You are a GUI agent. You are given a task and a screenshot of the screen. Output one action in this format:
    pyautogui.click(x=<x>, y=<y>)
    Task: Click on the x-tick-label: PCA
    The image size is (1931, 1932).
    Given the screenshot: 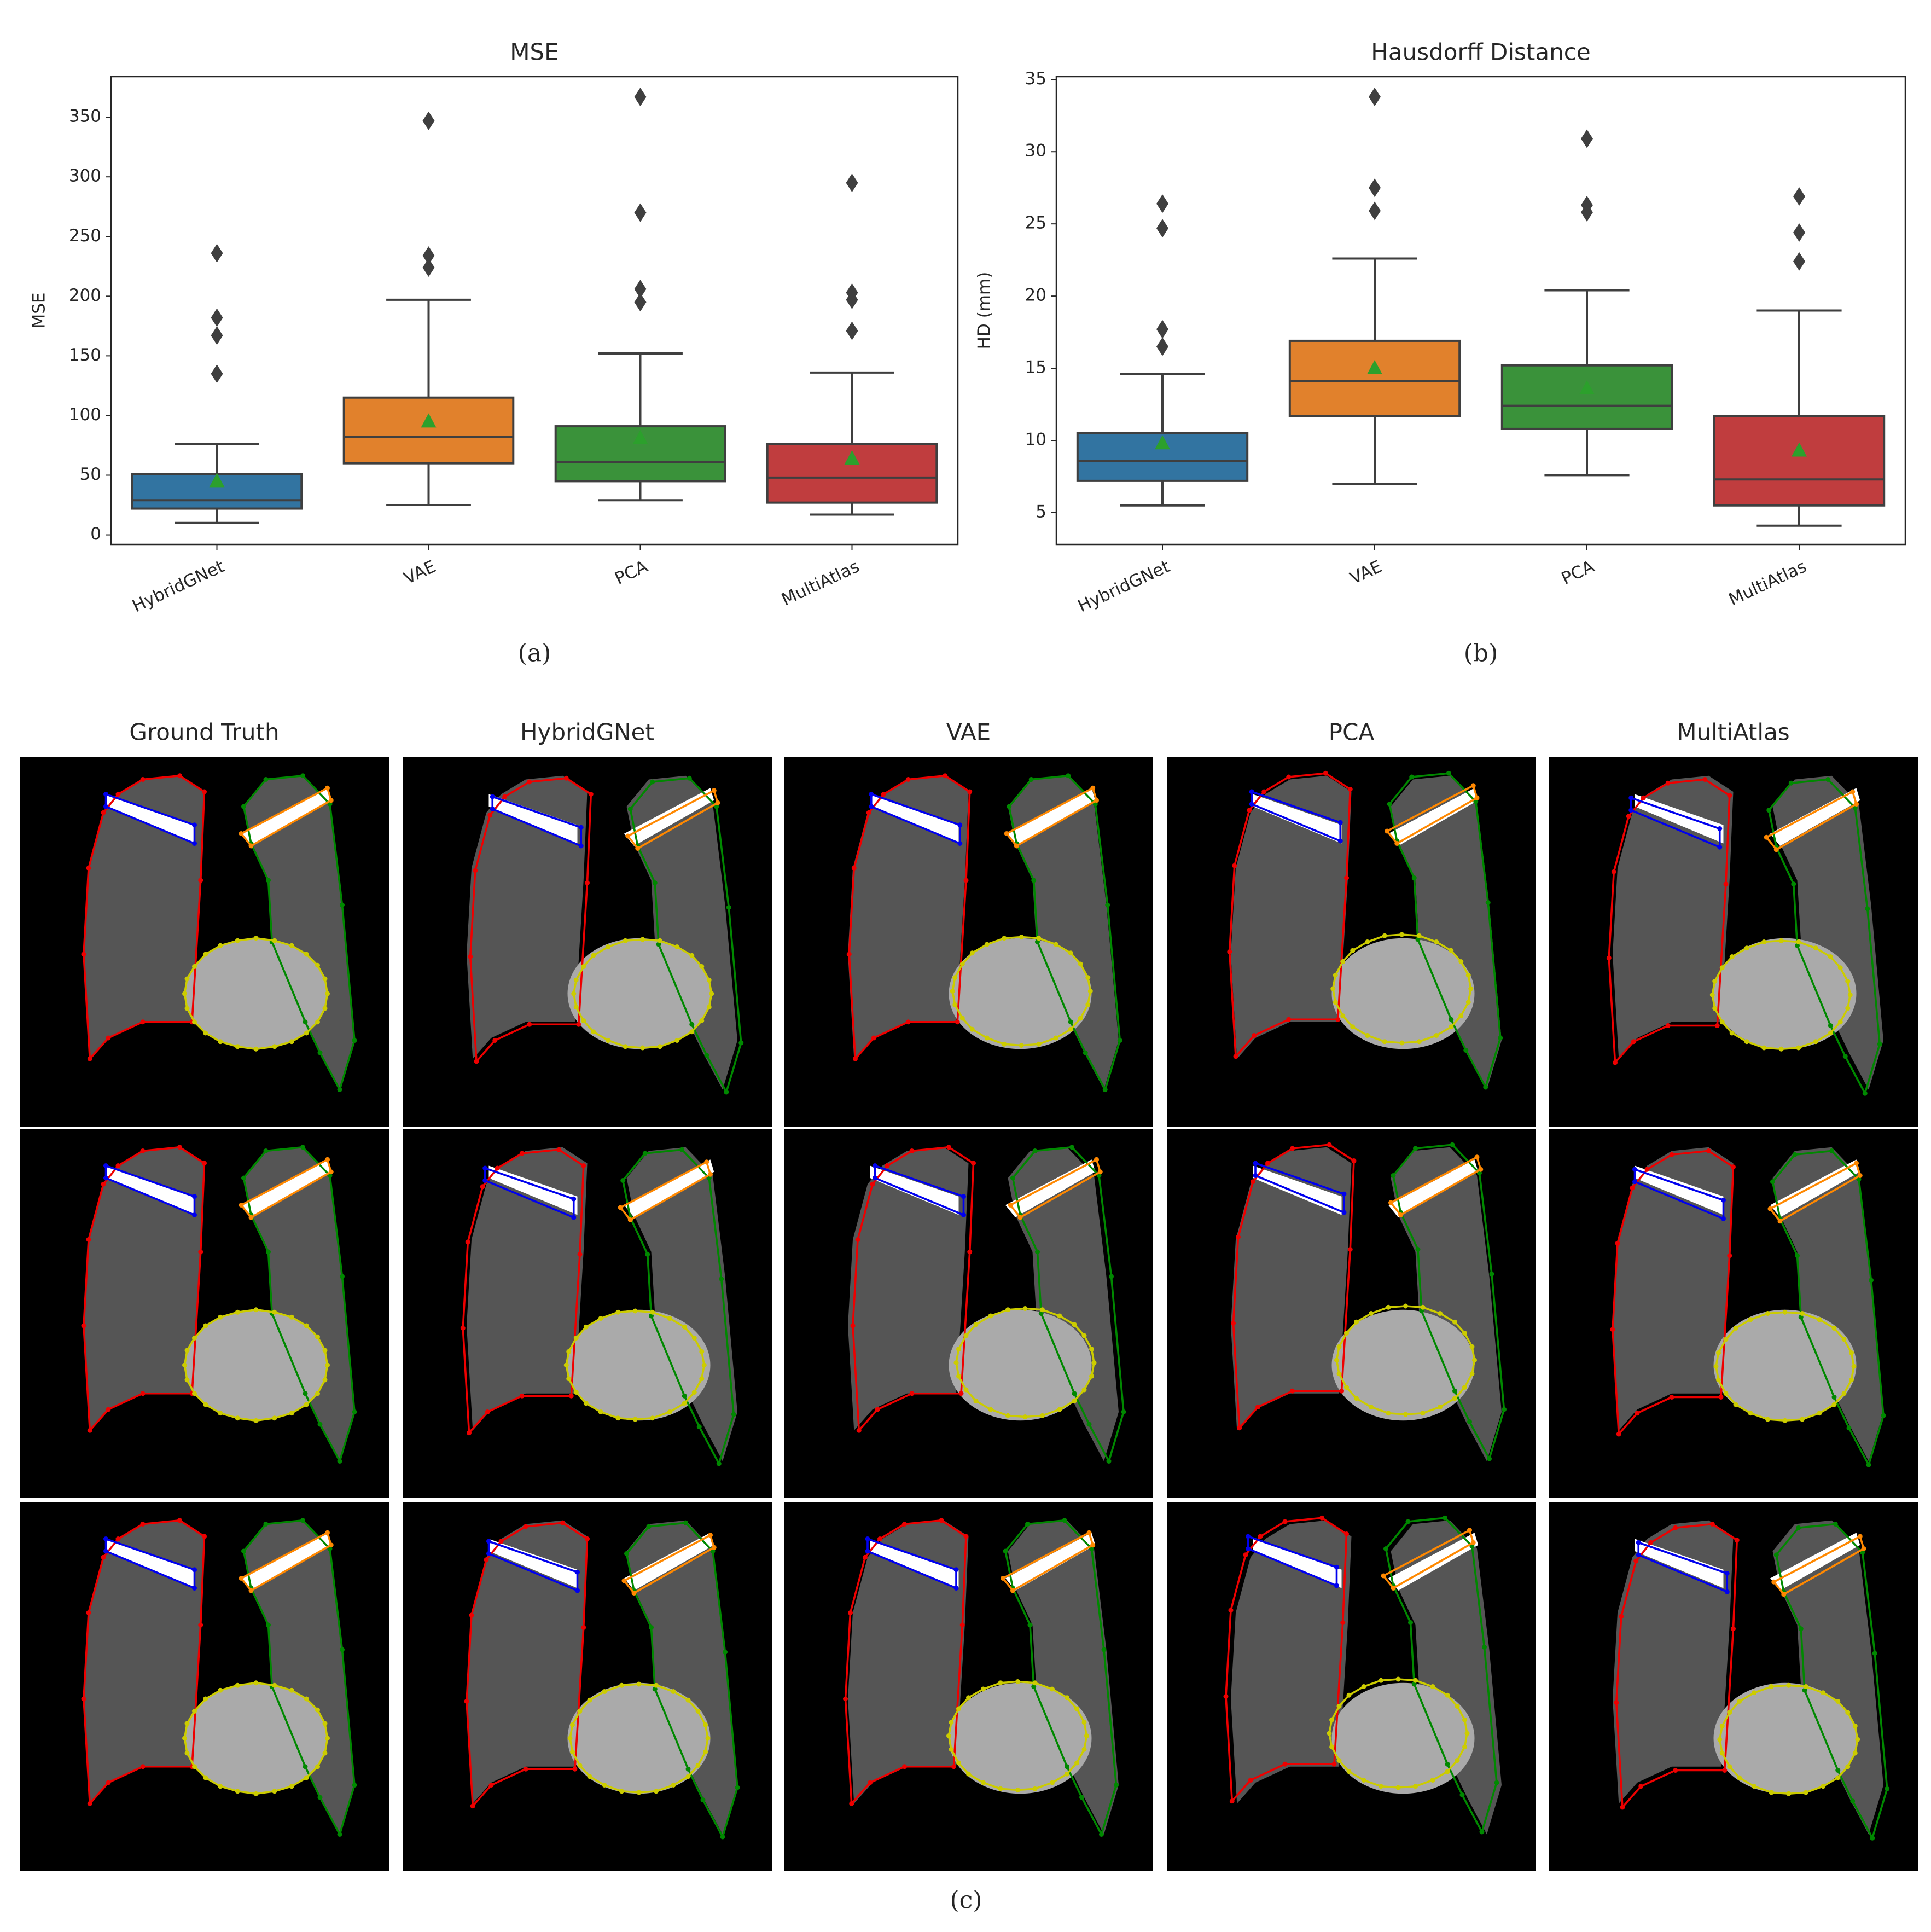 What is the action you would take?
    pyautogui.click(x=1577, y=572)
    